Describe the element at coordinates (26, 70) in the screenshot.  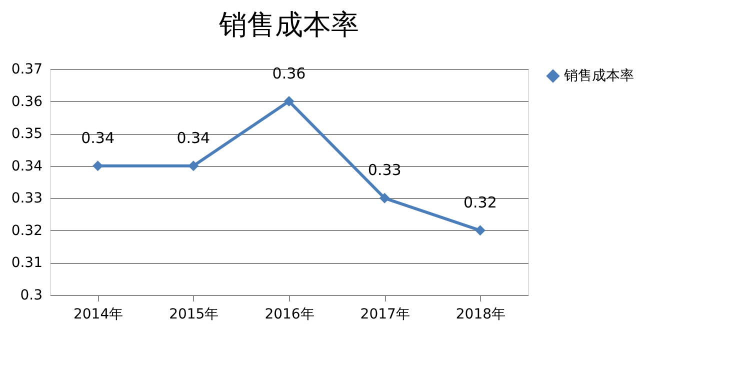
I see `y-tick-label: 0.37` at that location.